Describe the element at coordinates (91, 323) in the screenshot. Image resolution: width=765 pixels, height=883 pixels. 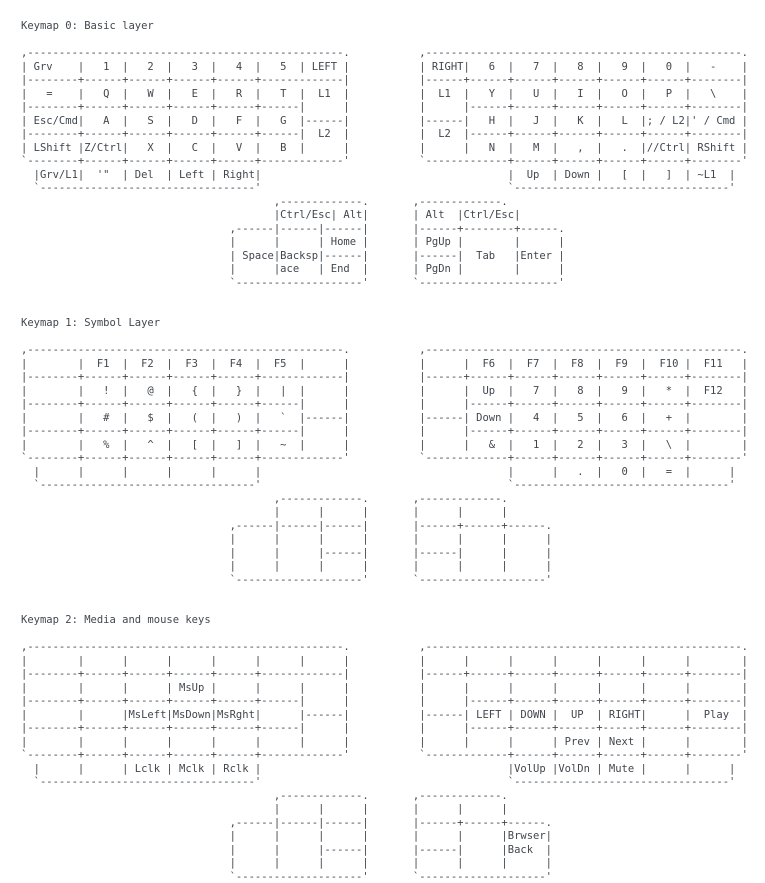
I see `keymap-1-heading: Keymap 1: Symbol Layer` at that location.